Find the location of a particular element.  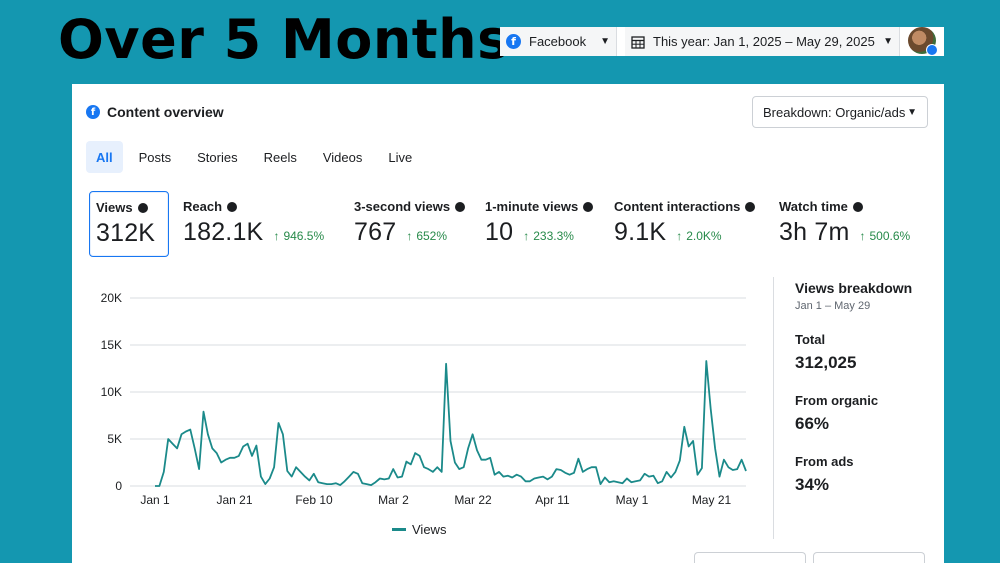

platform-label: Facebook is located at coordinates (558, 41).